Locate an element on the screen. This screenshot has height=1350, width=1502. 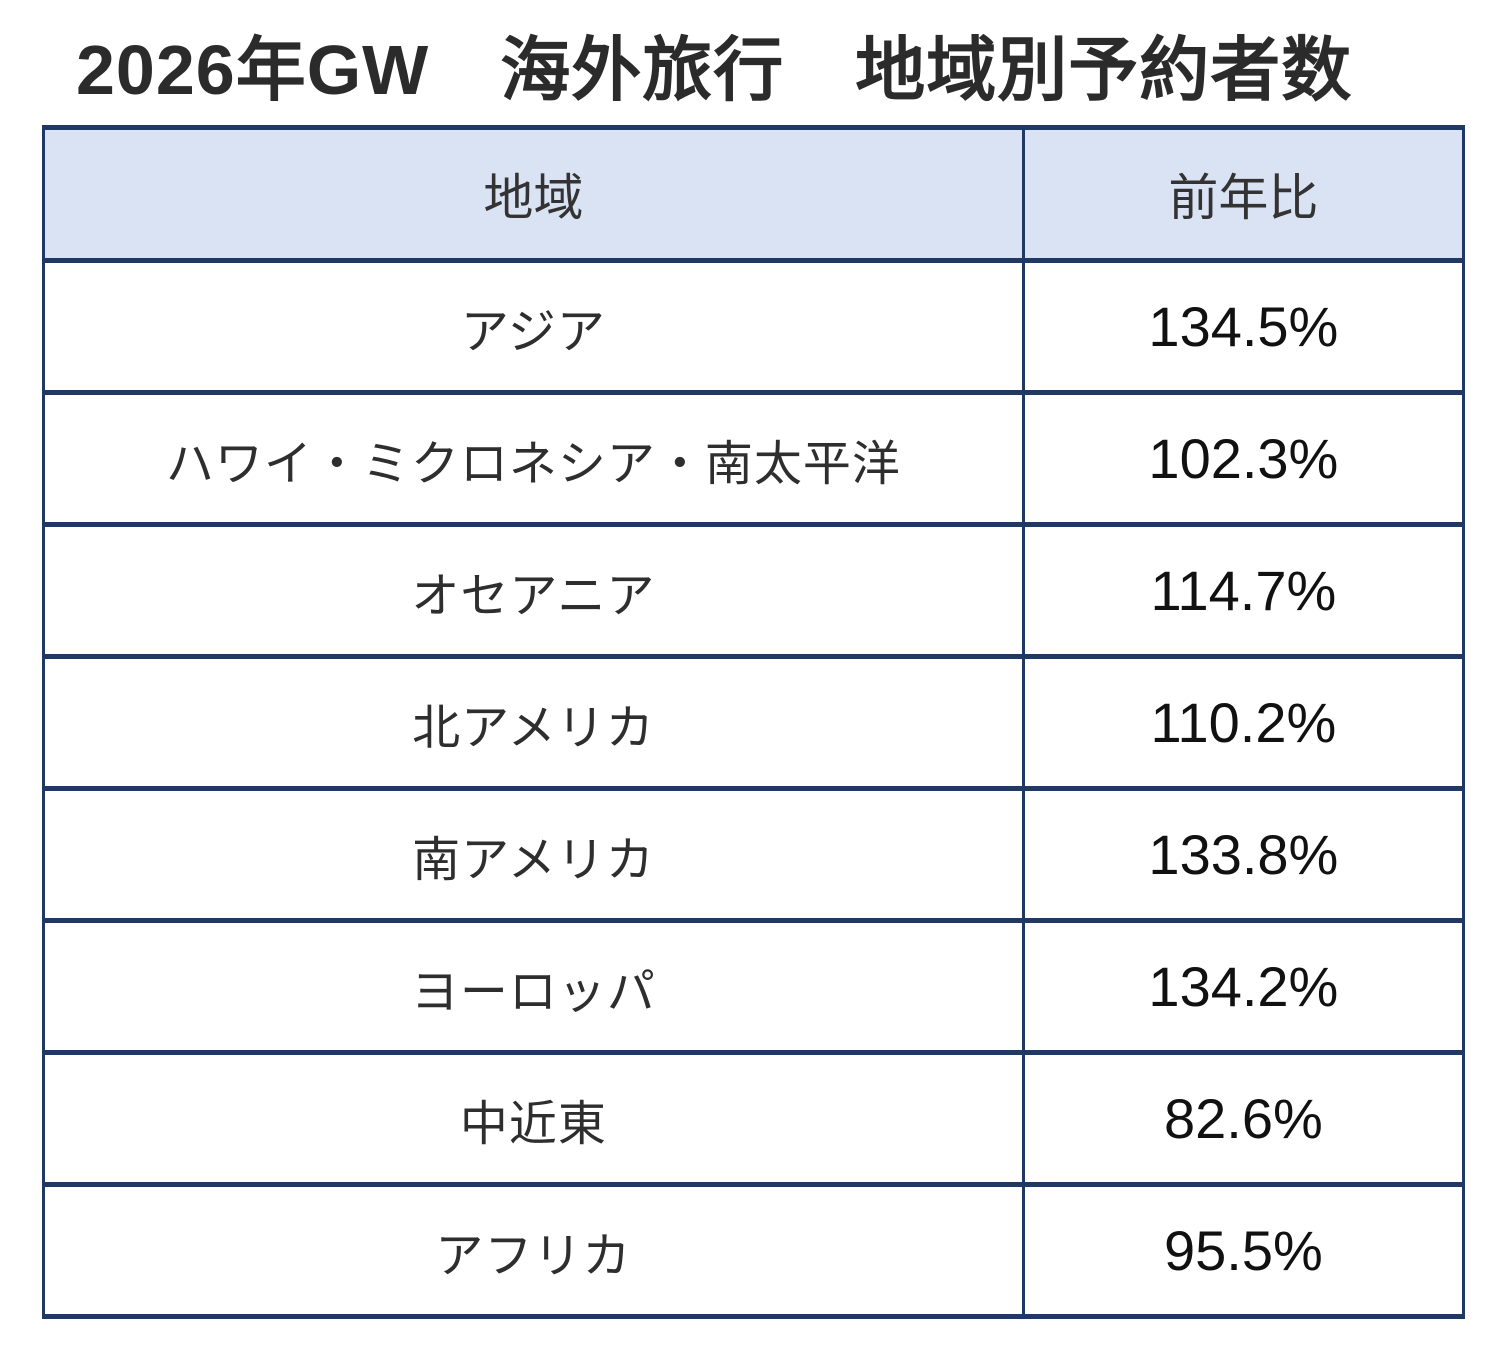
yoy-cell: 133.8% is located at coordinates (1243, 854).